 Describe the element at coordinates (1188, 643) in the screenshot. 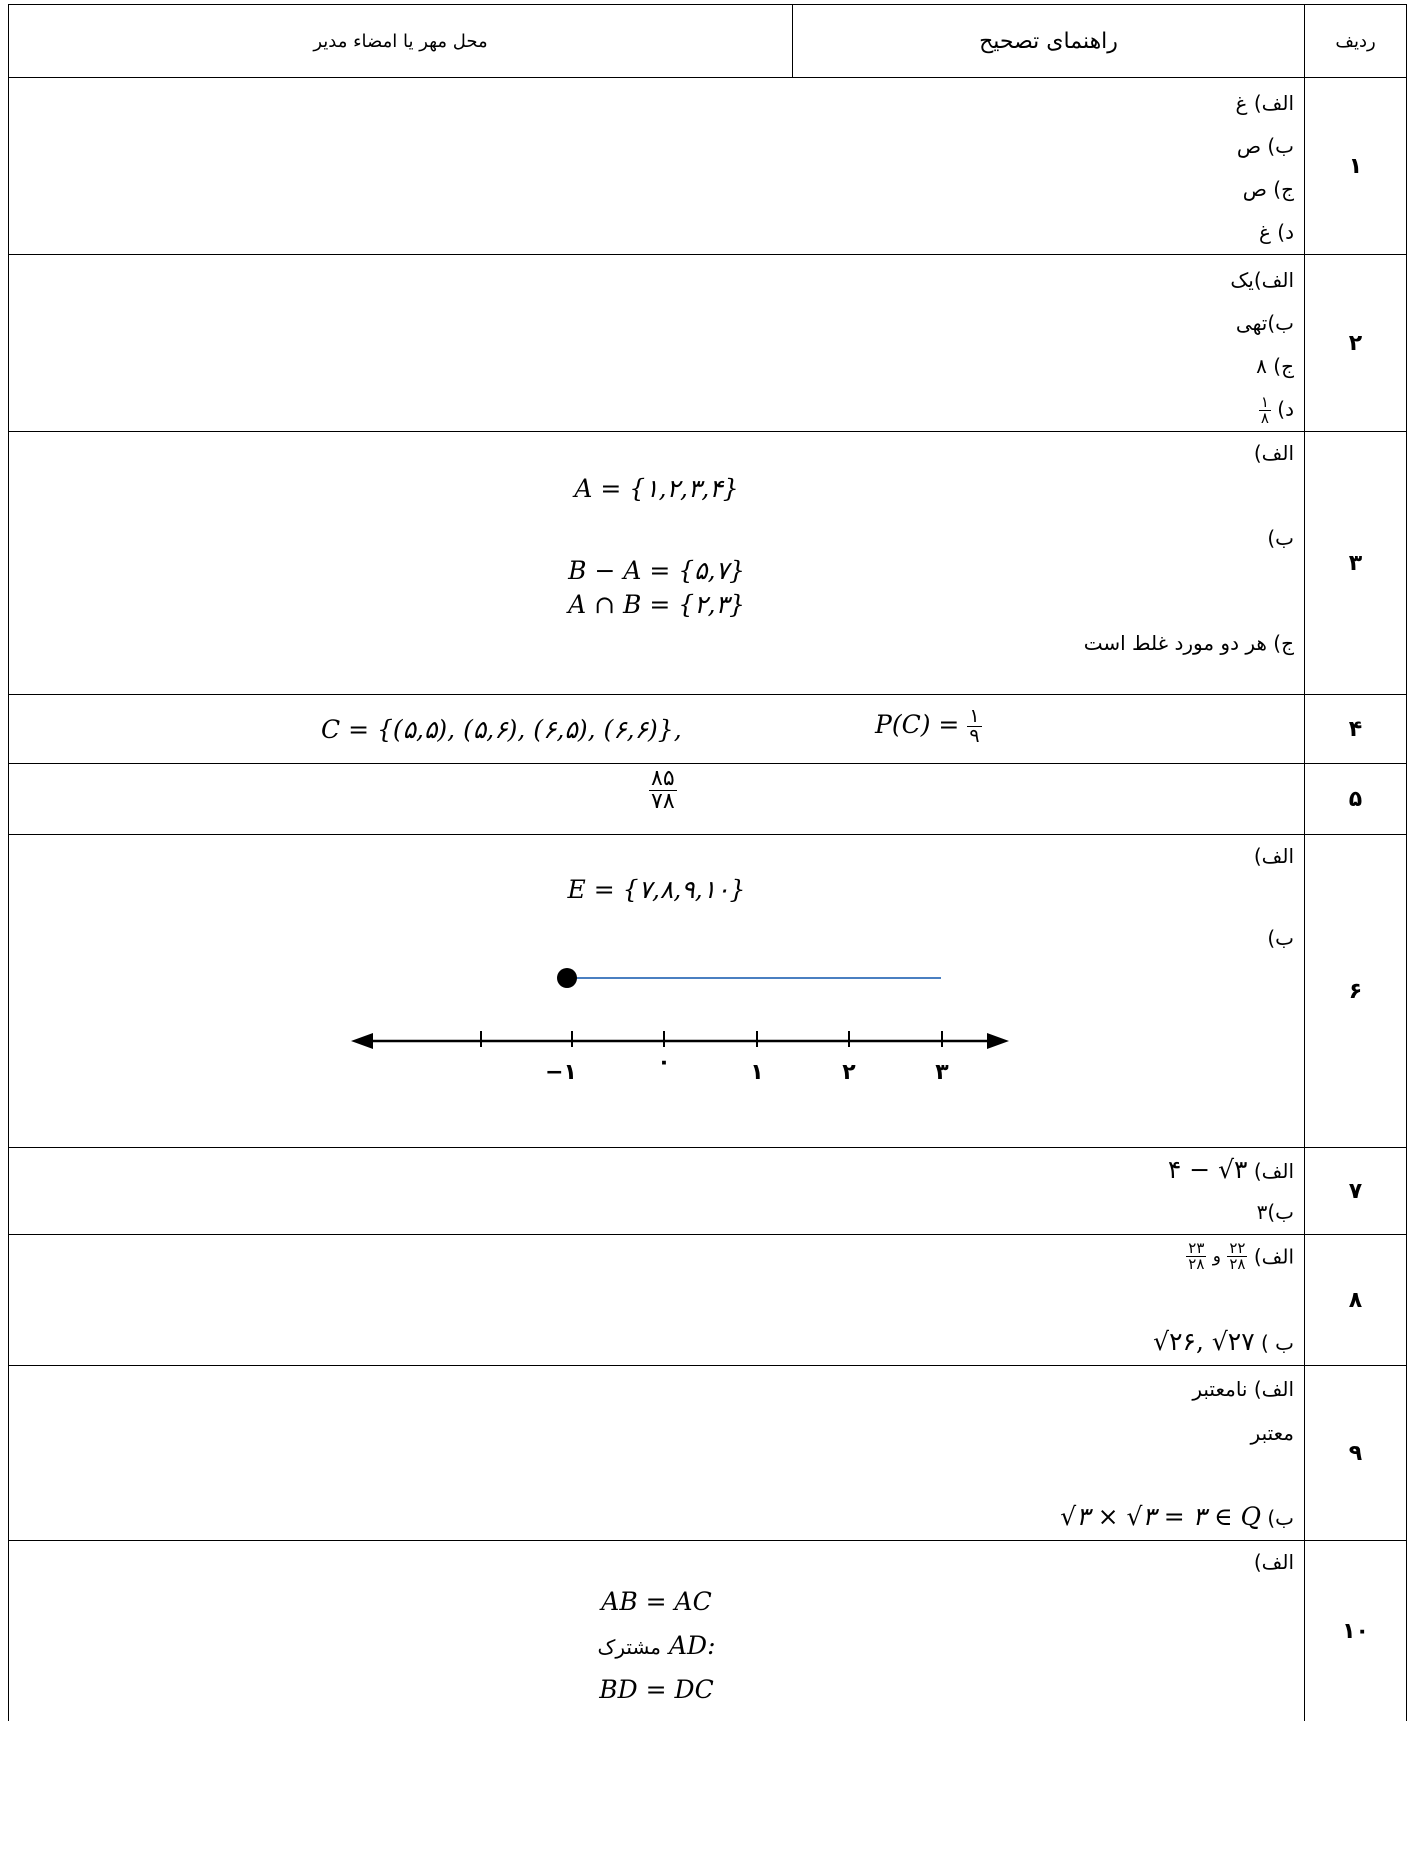

I see `answer-3c: ج) هر دو مورد غلط است` at that location.